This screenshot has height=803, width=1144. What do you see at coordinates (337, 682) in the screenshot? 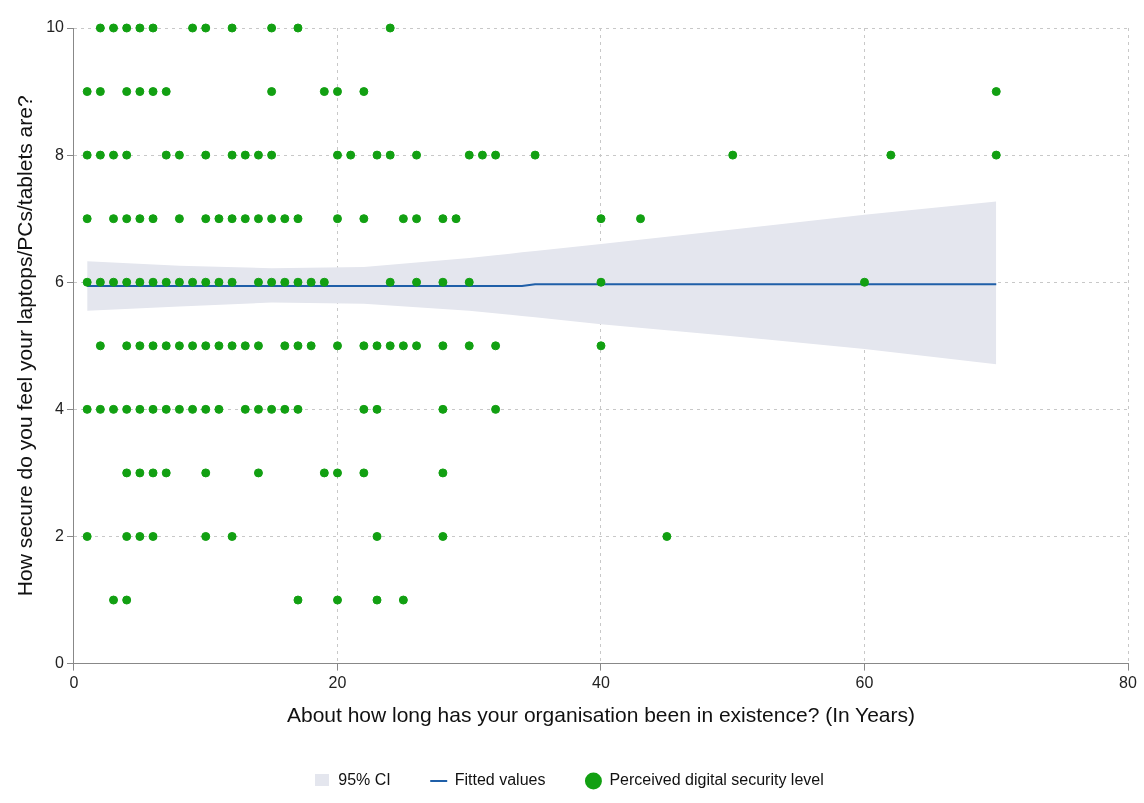
I see `x-tick-label: 20` at bounding box center [337, 682].